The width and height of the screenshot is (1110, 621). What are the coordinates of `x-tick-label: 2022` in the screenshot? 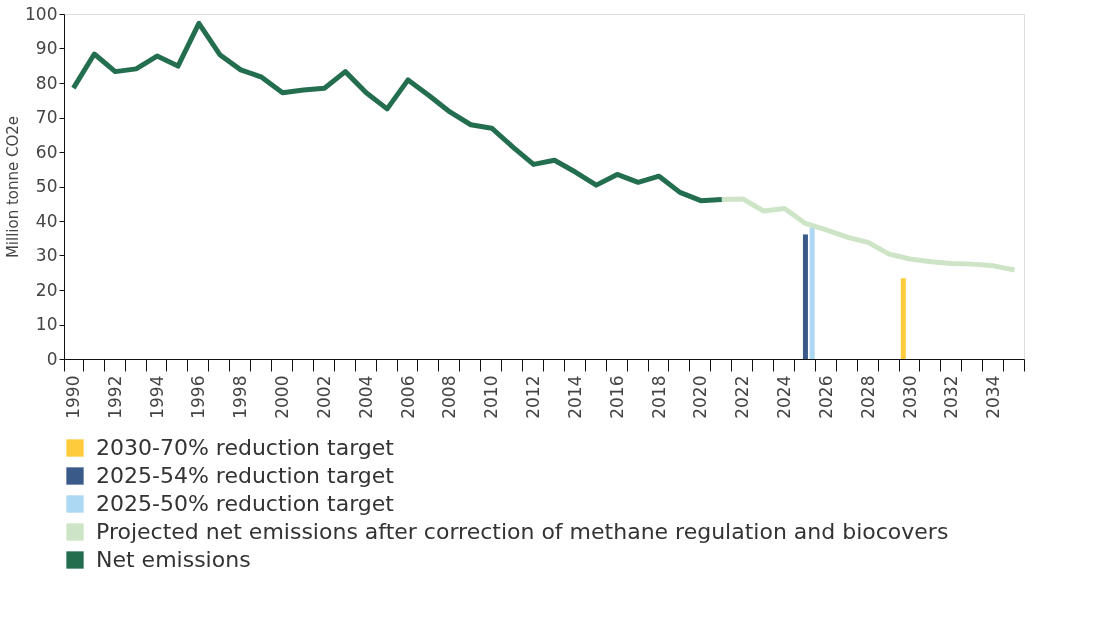 It's located at (742, 397).